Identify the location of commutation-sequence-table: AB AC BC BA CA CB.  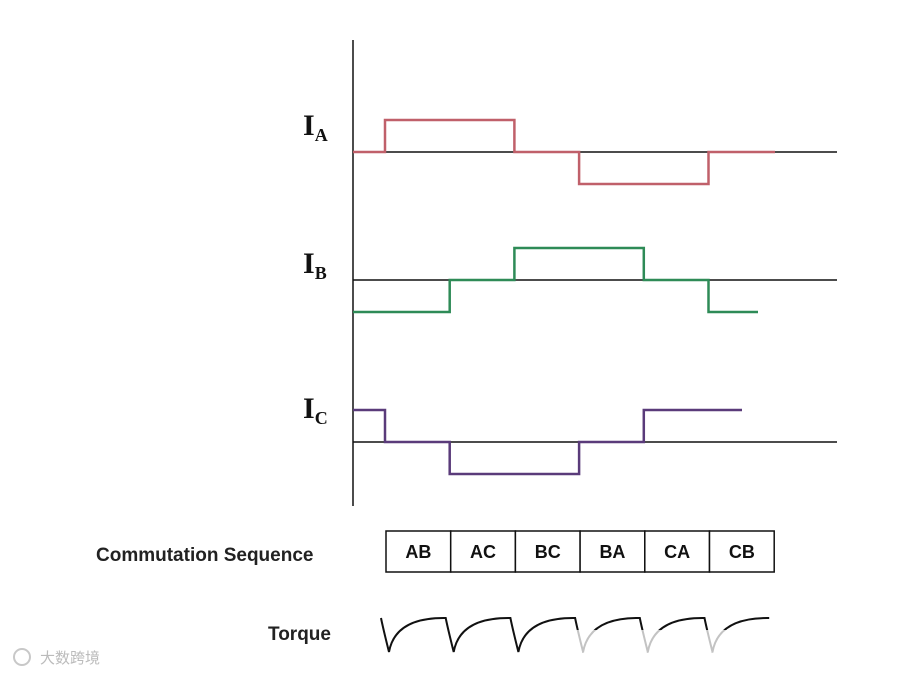
(580, 551).